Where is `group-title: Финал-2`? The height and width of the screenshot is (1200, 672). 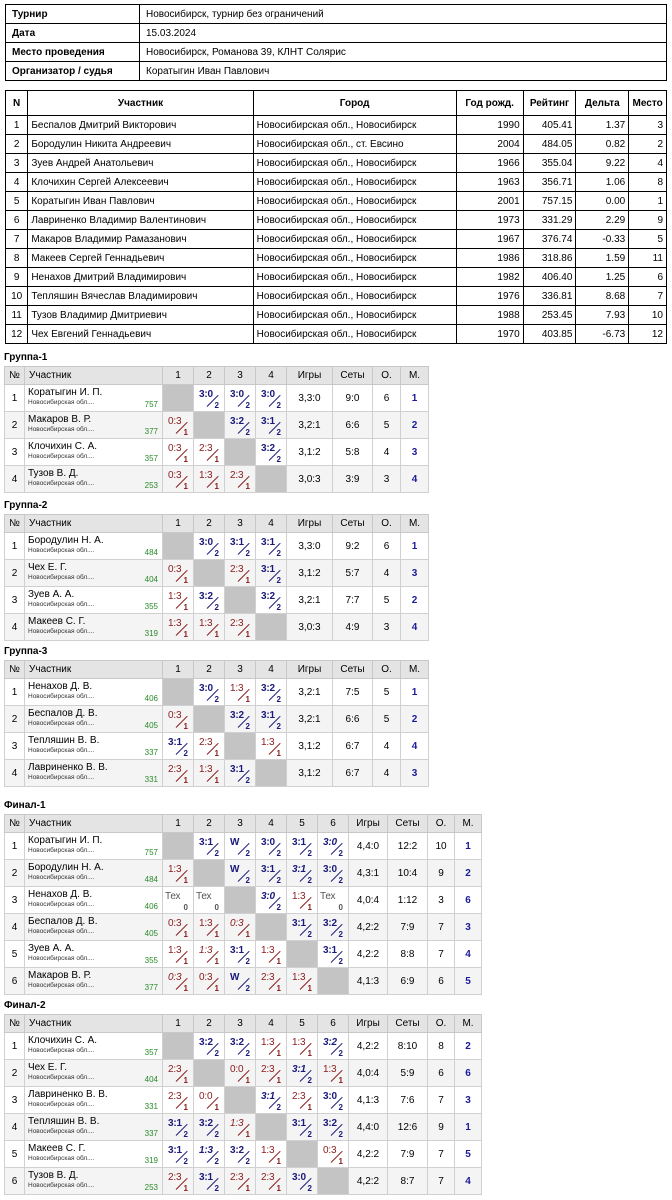 group-title: Финал-2 is located at coordinates (25, 1005).